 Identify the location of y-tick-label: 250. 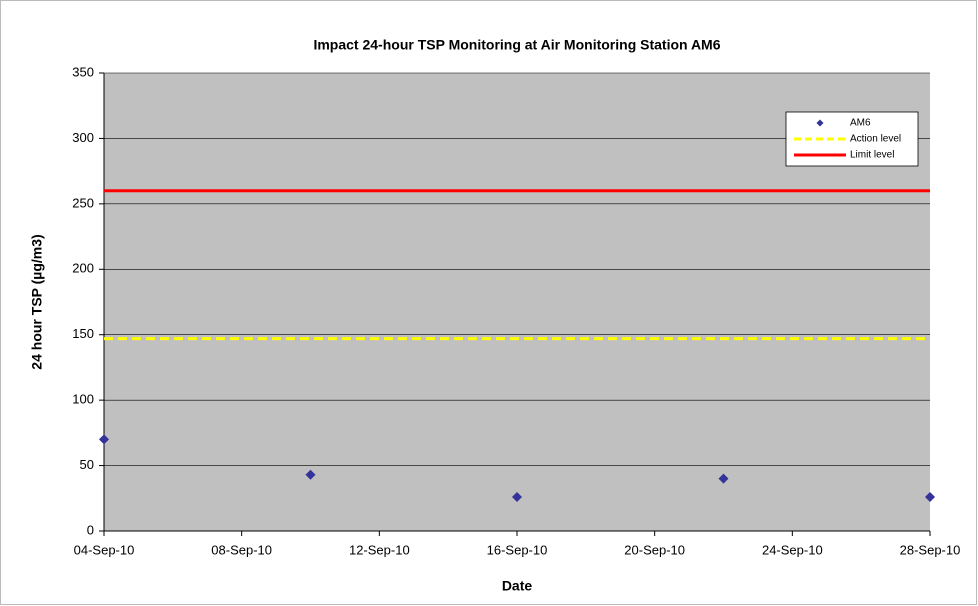
(83, 202).